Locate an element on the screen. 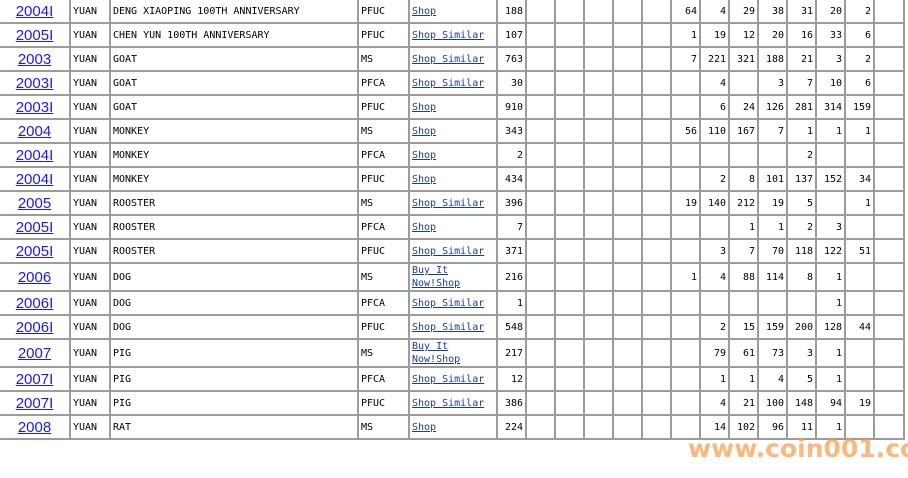  year-link: 2007 is located at coordinates (34, 353).